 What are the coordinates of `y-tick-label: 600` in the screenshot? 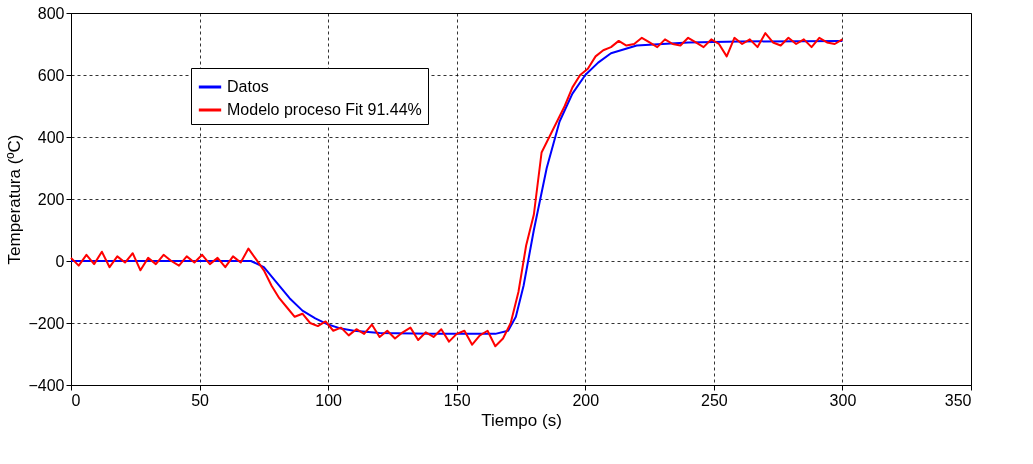 It's located at (51, 75).